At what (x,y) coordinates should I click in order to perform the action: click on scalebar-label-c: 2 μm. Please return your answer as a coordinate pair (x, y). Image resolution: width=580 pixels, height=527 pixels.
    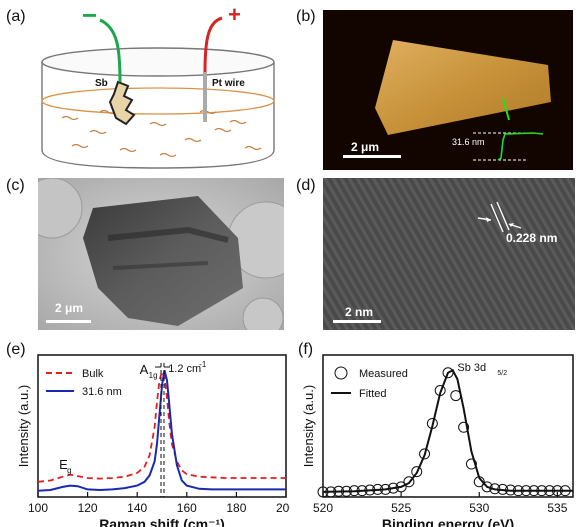
    Looking at the image, I should click on (69, 308).